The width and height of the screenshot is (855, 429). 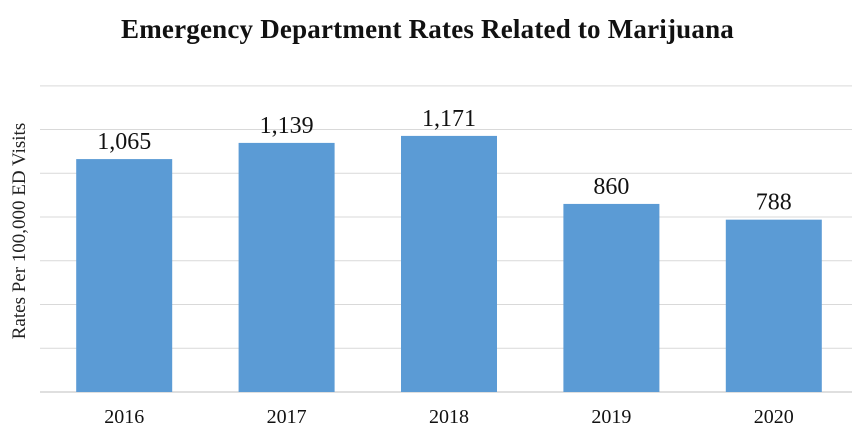 What do you see at coordinates (124, 417) in the screenshot?
I see `x-tick-label-2016: 2016` at bounding box center [124, 417].